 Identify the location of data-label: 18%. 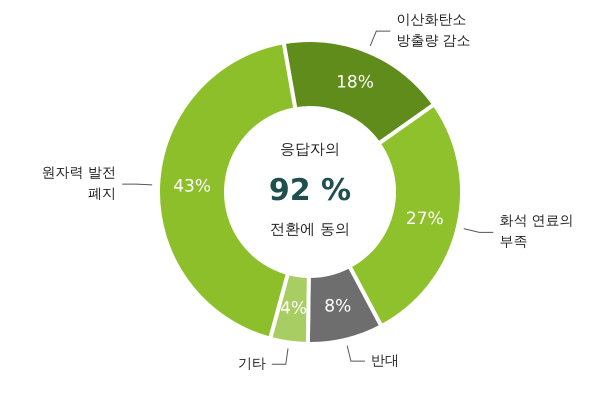
(355, 82).